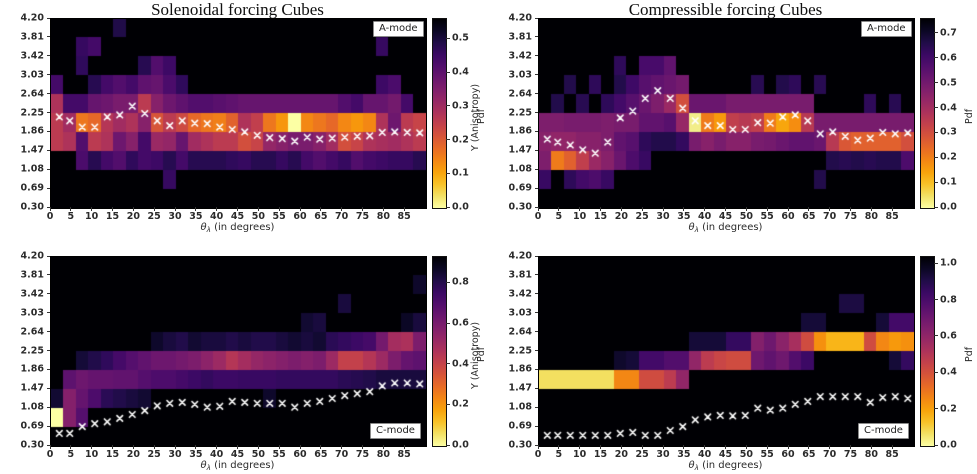 Image resolution: width=977 pixels, height=474 pixels. I want to click on y-axis-label: Y (Anisotropy), so click(475, 355).